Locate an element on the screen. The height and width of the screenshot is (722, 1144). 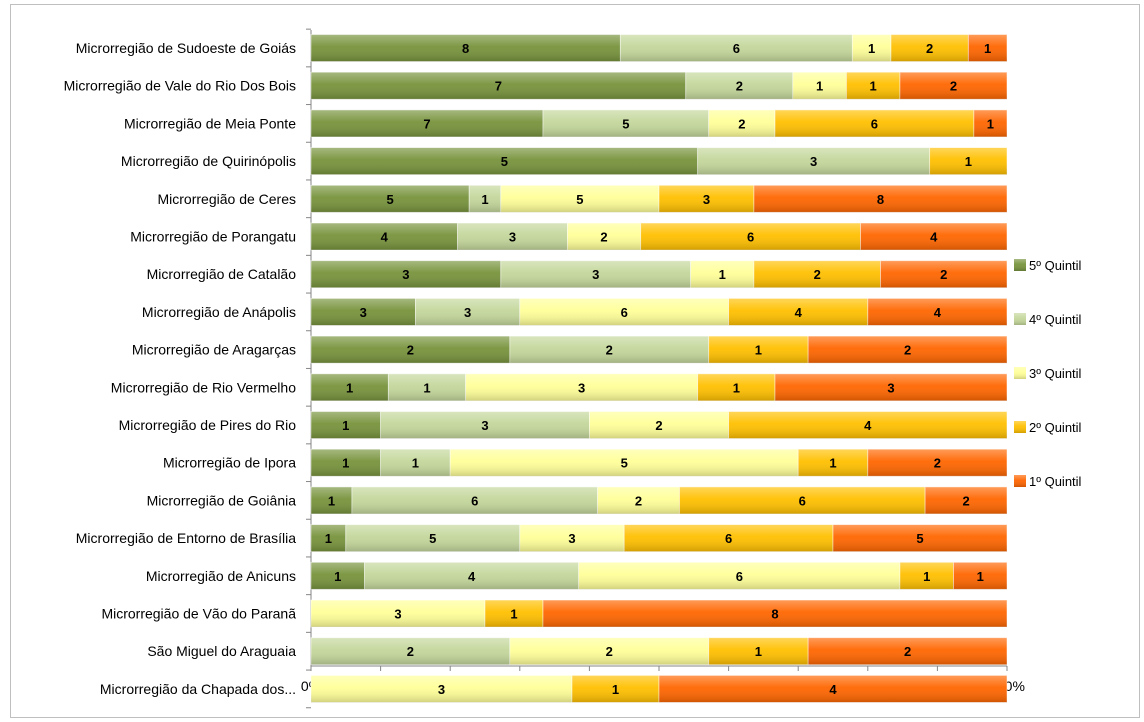
bar-segment-4-quintil: 6 is located at coordinates (474, 500).